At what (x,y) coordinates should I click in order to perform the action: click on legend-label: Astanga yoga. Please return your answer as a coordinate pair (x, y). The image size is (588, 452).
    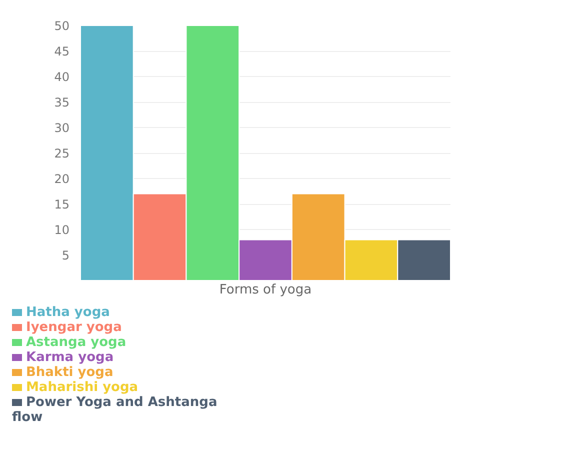
    Looking at the image, I should click on (76, 342).